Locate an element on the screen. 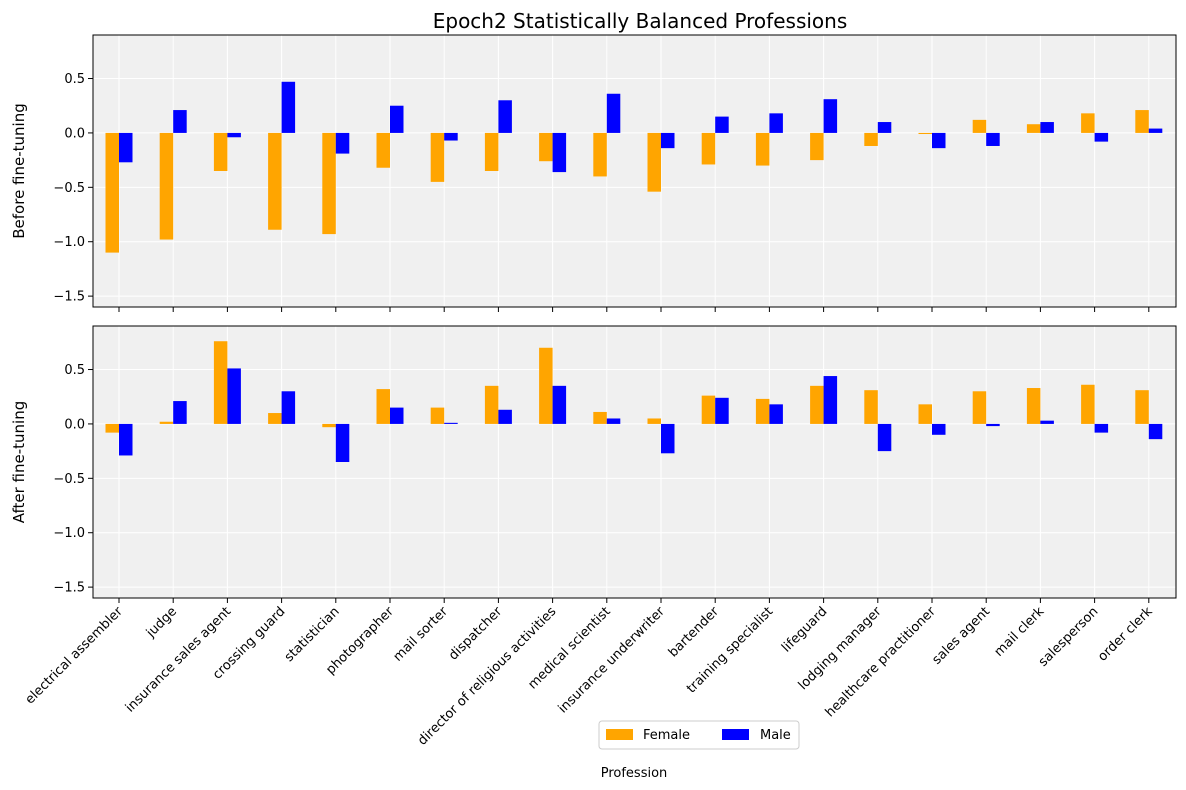  legend-label-female: Female is located at coordinates (666, 735).